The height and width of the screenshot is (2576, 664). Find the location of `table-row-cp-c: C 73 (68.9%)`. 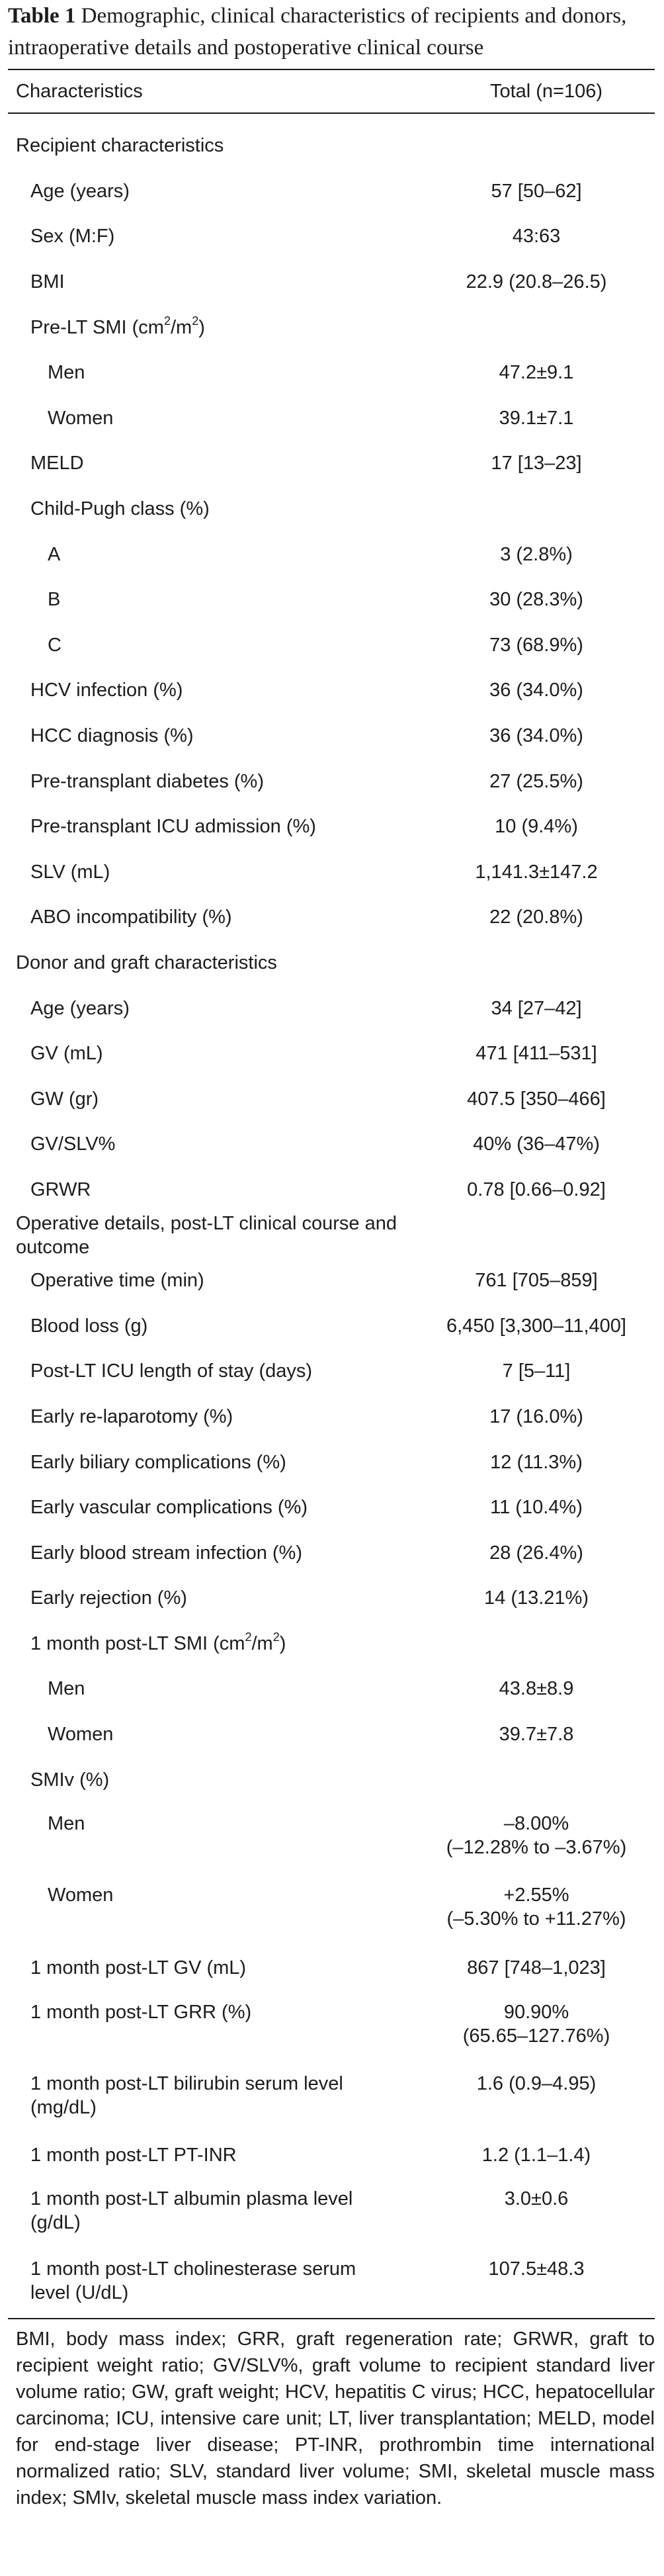

table-row-cp-c: C 73 (68.9%) is located at coordinates (331, 645).